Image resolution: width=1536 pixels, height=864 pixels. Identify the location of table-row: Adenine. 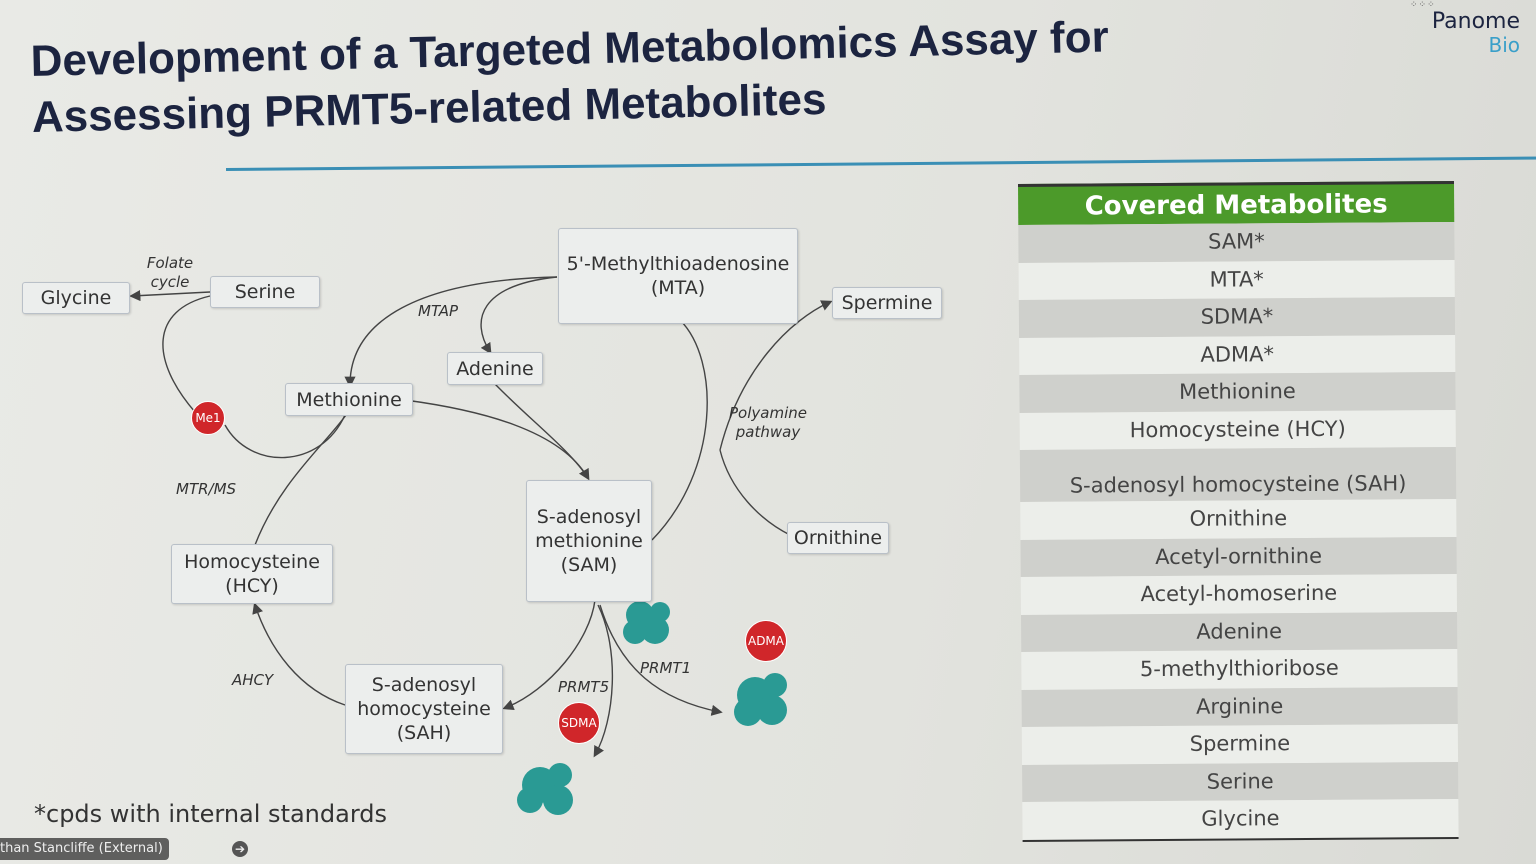
(1239, 631).